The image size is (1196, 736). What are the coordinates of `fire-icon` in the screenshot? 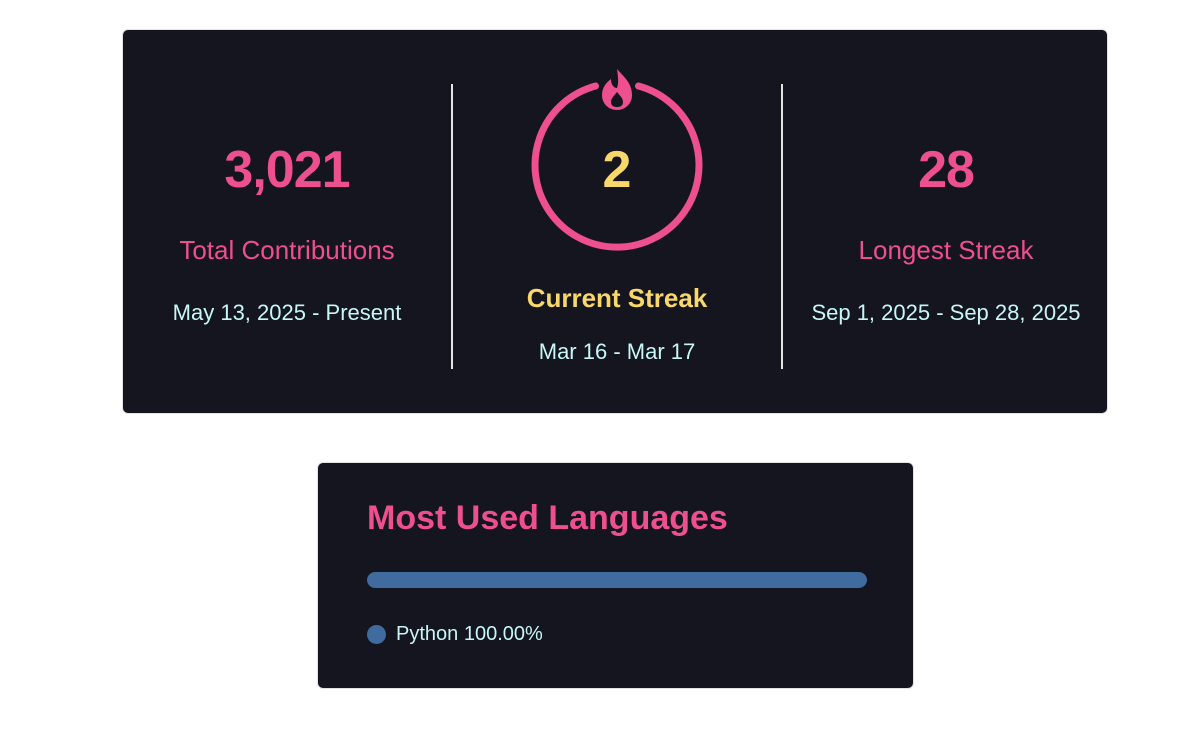 It's located at (617, 89).